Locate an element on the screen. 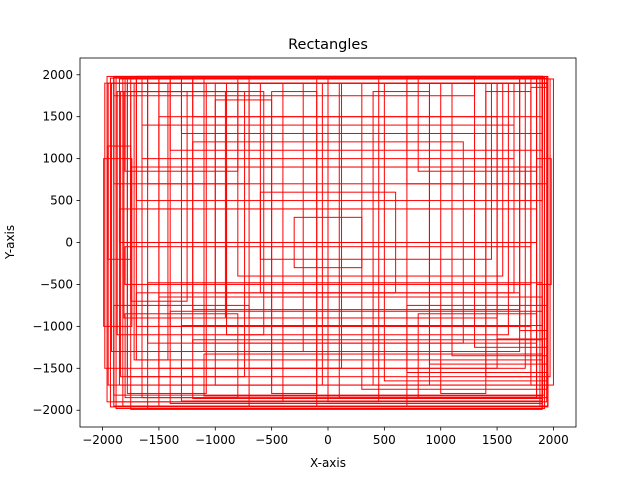  chart-title: Rectangles is located at coordinates (328, 45).